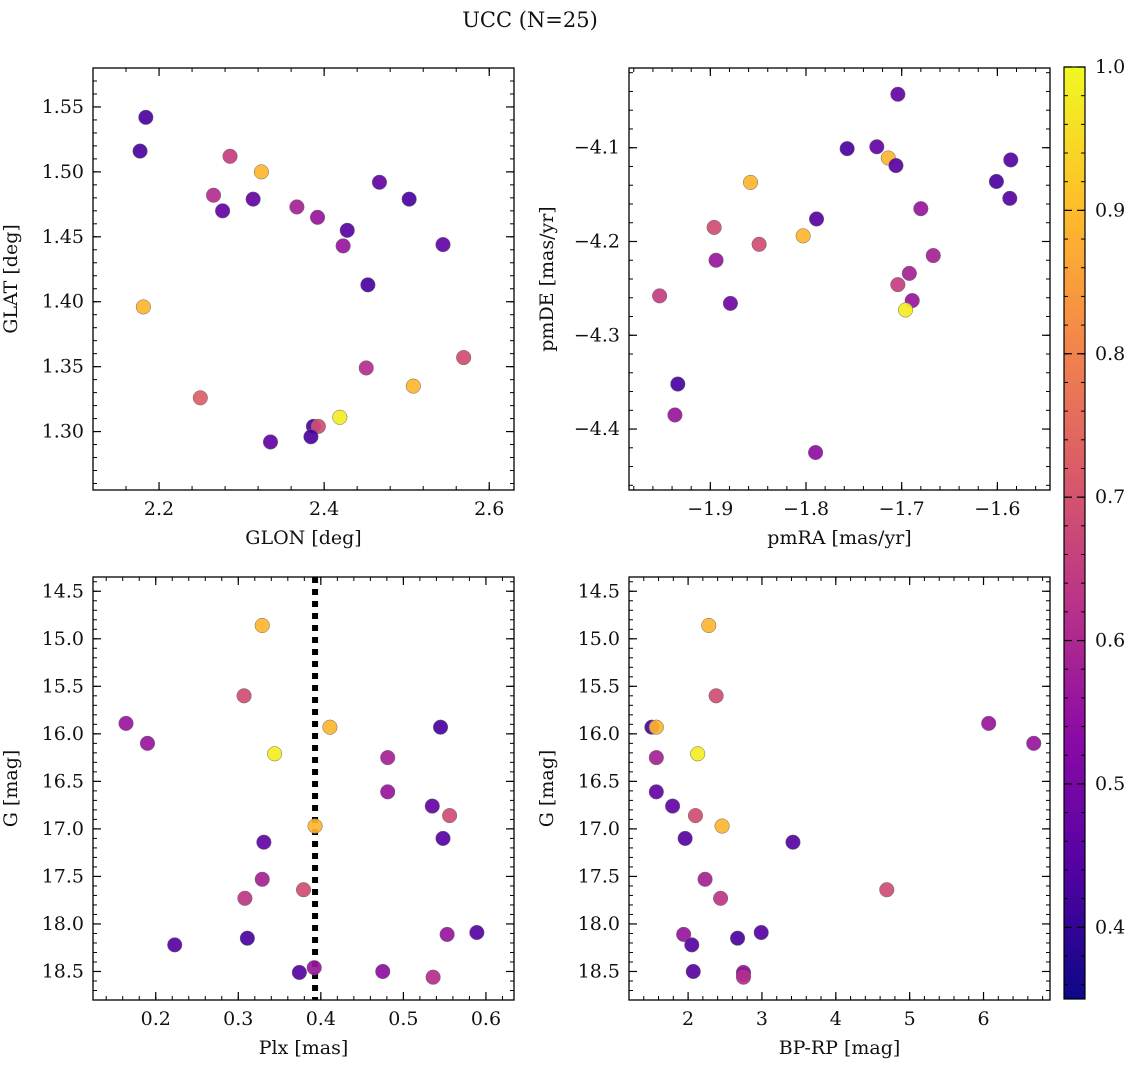  Describe the element at coordinates (1074, 533) in the screenshot. I see `colorbar-gradient` at that location.